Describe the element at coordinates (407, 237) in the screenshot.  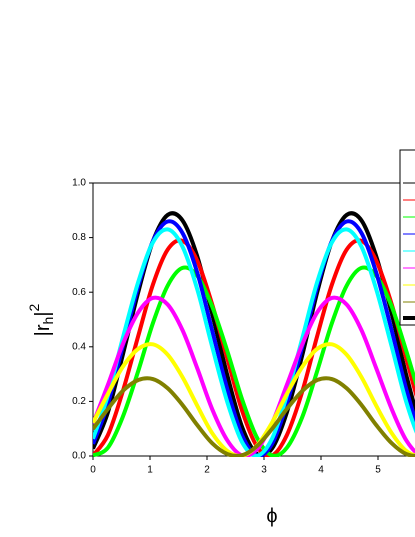
I see `legend-box` at that location.